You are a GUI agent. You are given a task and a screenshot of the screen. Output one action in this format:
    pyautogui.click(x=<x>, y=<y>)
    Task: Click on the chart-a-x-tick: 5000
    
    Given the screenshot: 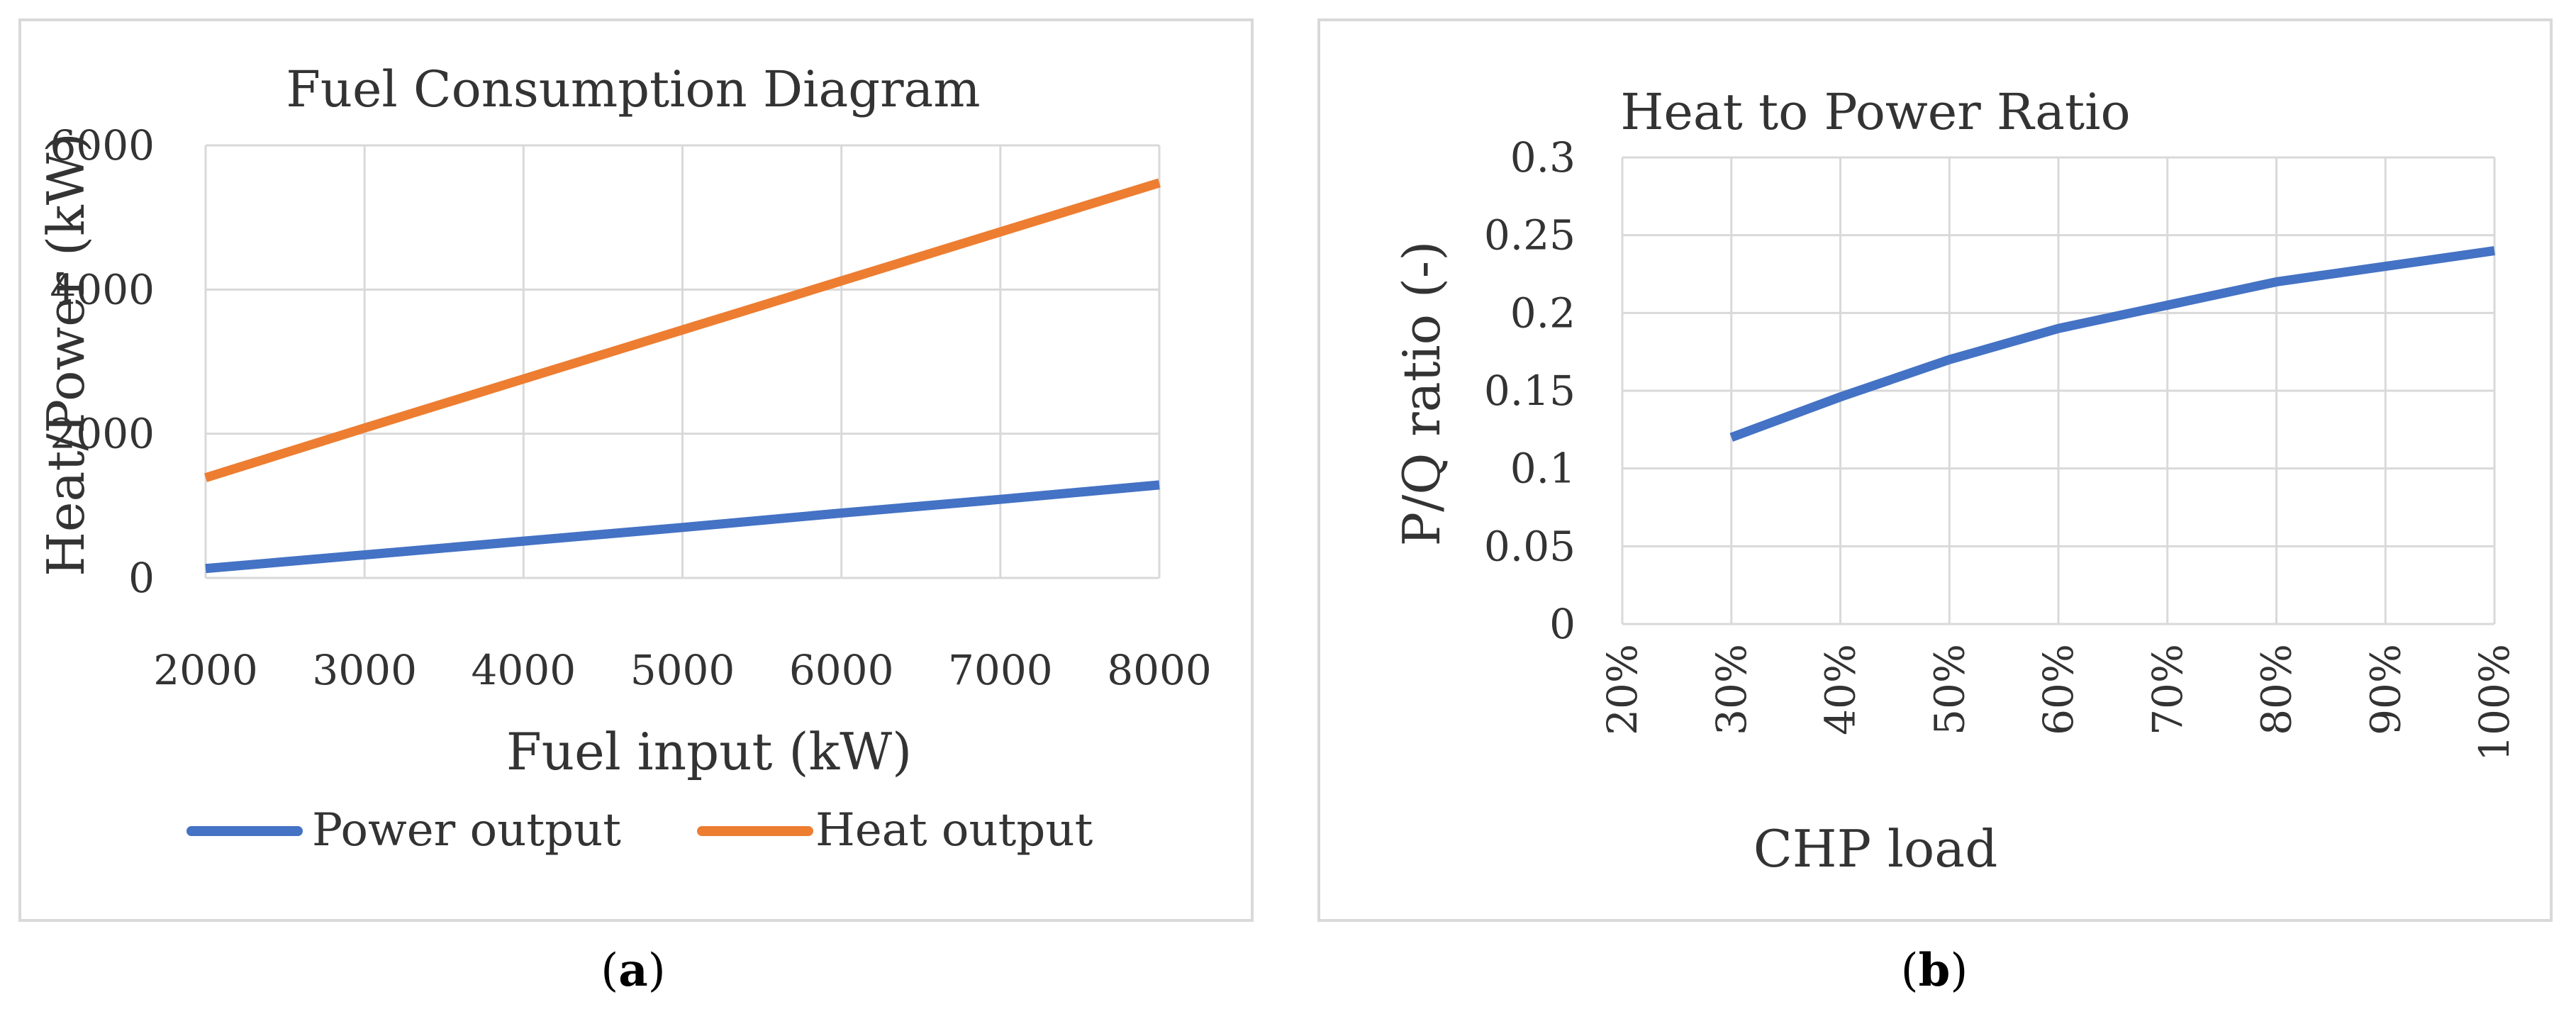 What is the action you would take?
    pyautogui.click(x=682, y=670)
    